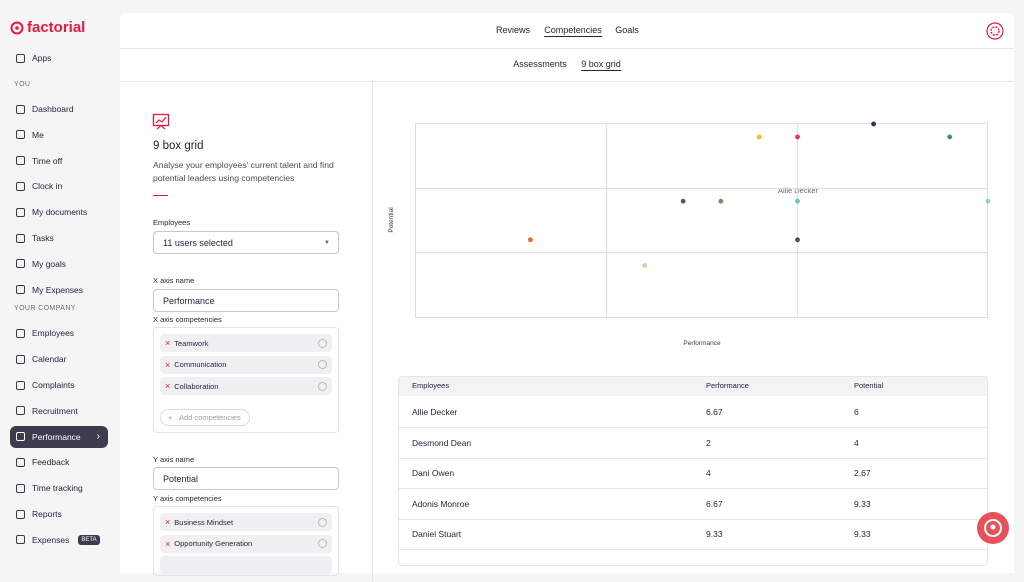 The image size is (1024, 582). Describe the element at coordinates (43, 238) in the screenshot. I see `nav-label: Tasks` at that location.